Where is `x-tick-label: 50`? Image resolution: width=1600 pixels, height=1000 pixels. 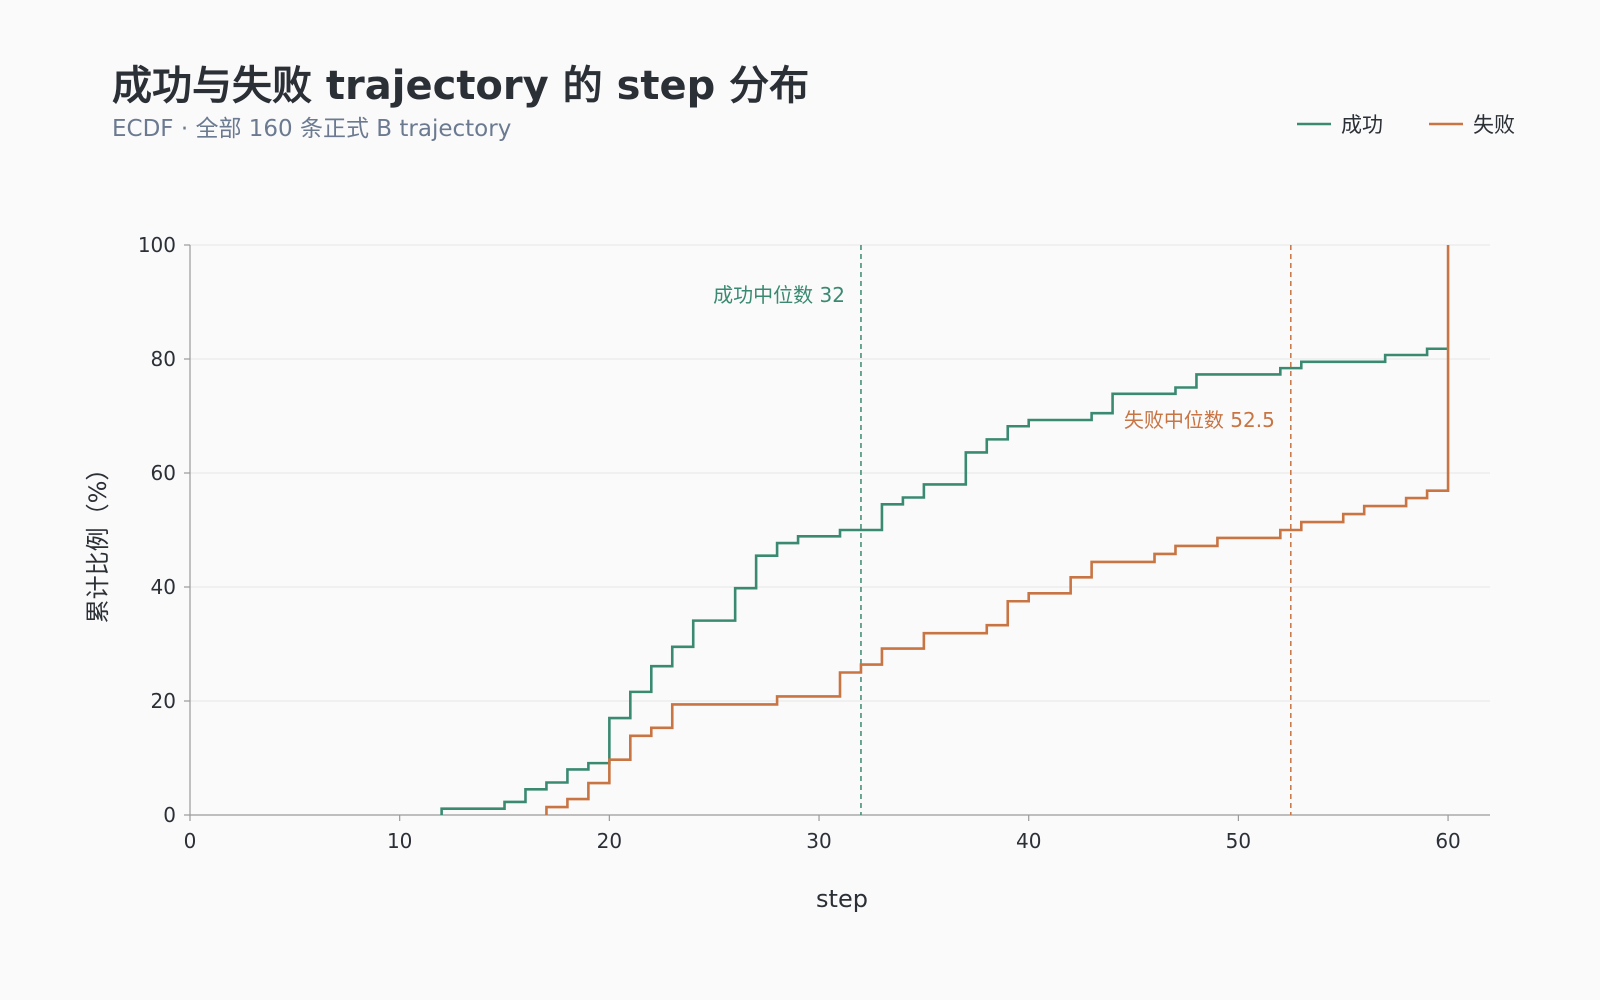
x-tick-label: 50 is located at coordinates (1238, 841).